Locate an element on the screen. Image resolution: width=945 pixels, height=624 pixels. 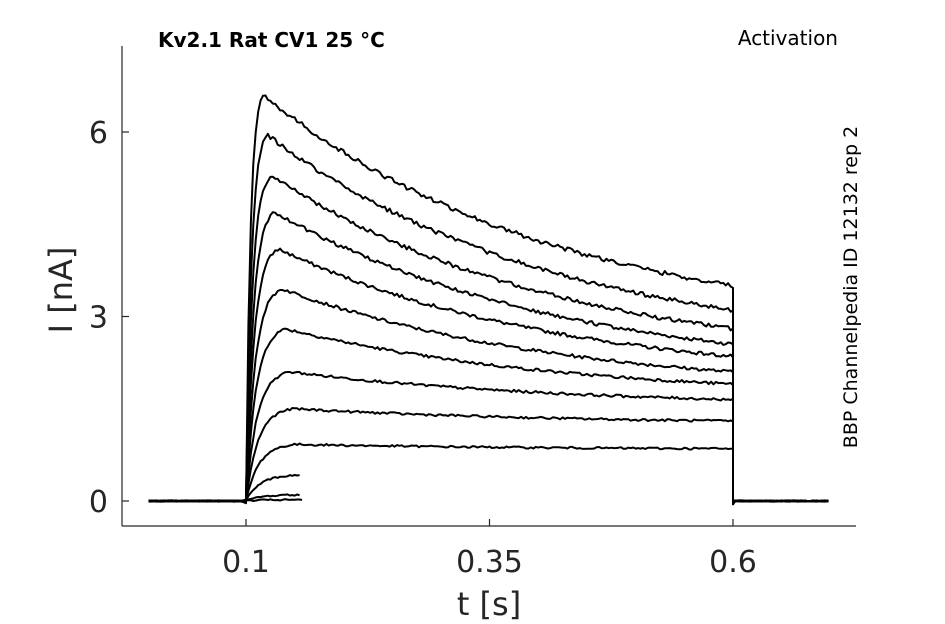
y-tick-label: 3 is located at coordinates (98, 318).